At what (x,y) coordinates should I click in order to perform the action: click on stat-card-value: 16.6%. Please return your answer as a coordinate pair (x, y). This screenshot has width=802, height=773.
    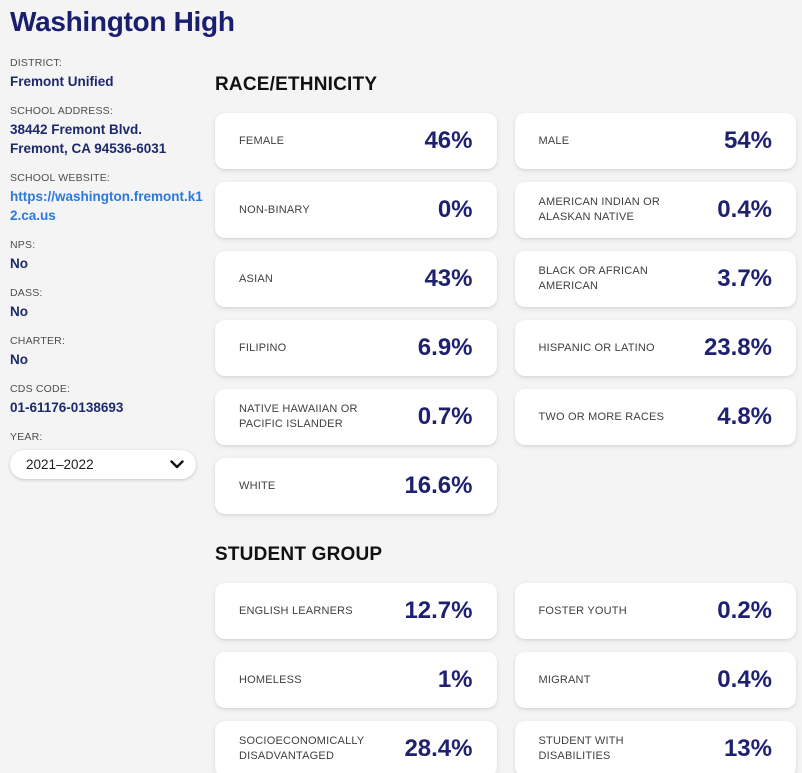
    Looking at the image, I should click on (438, 485).